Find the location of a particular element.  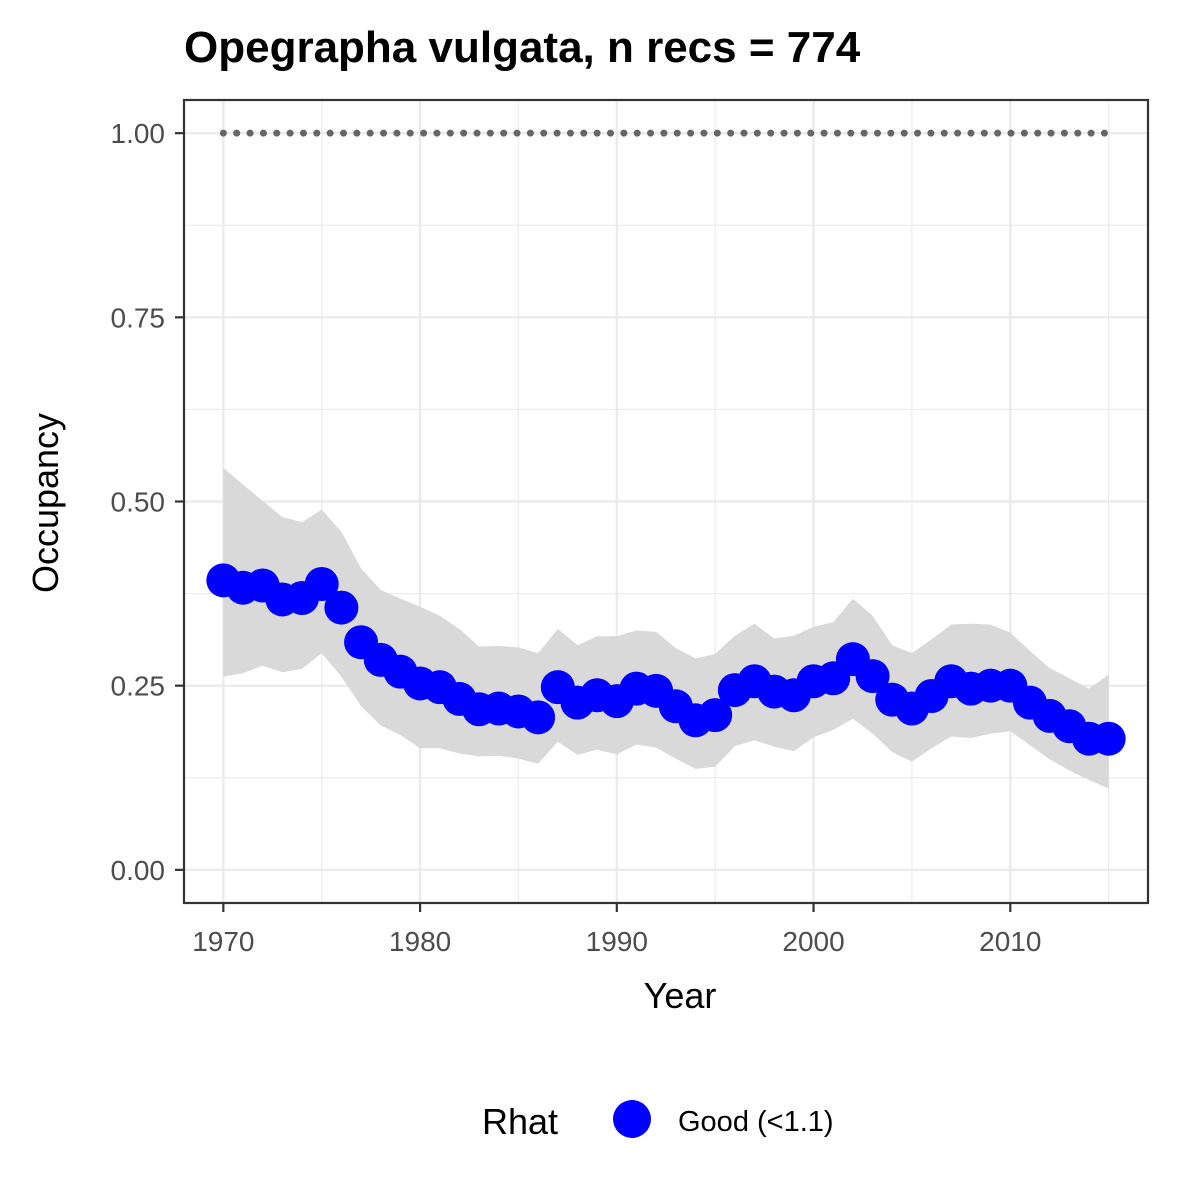

x-tick-label: 2000 is located at coordinates (813, 941).